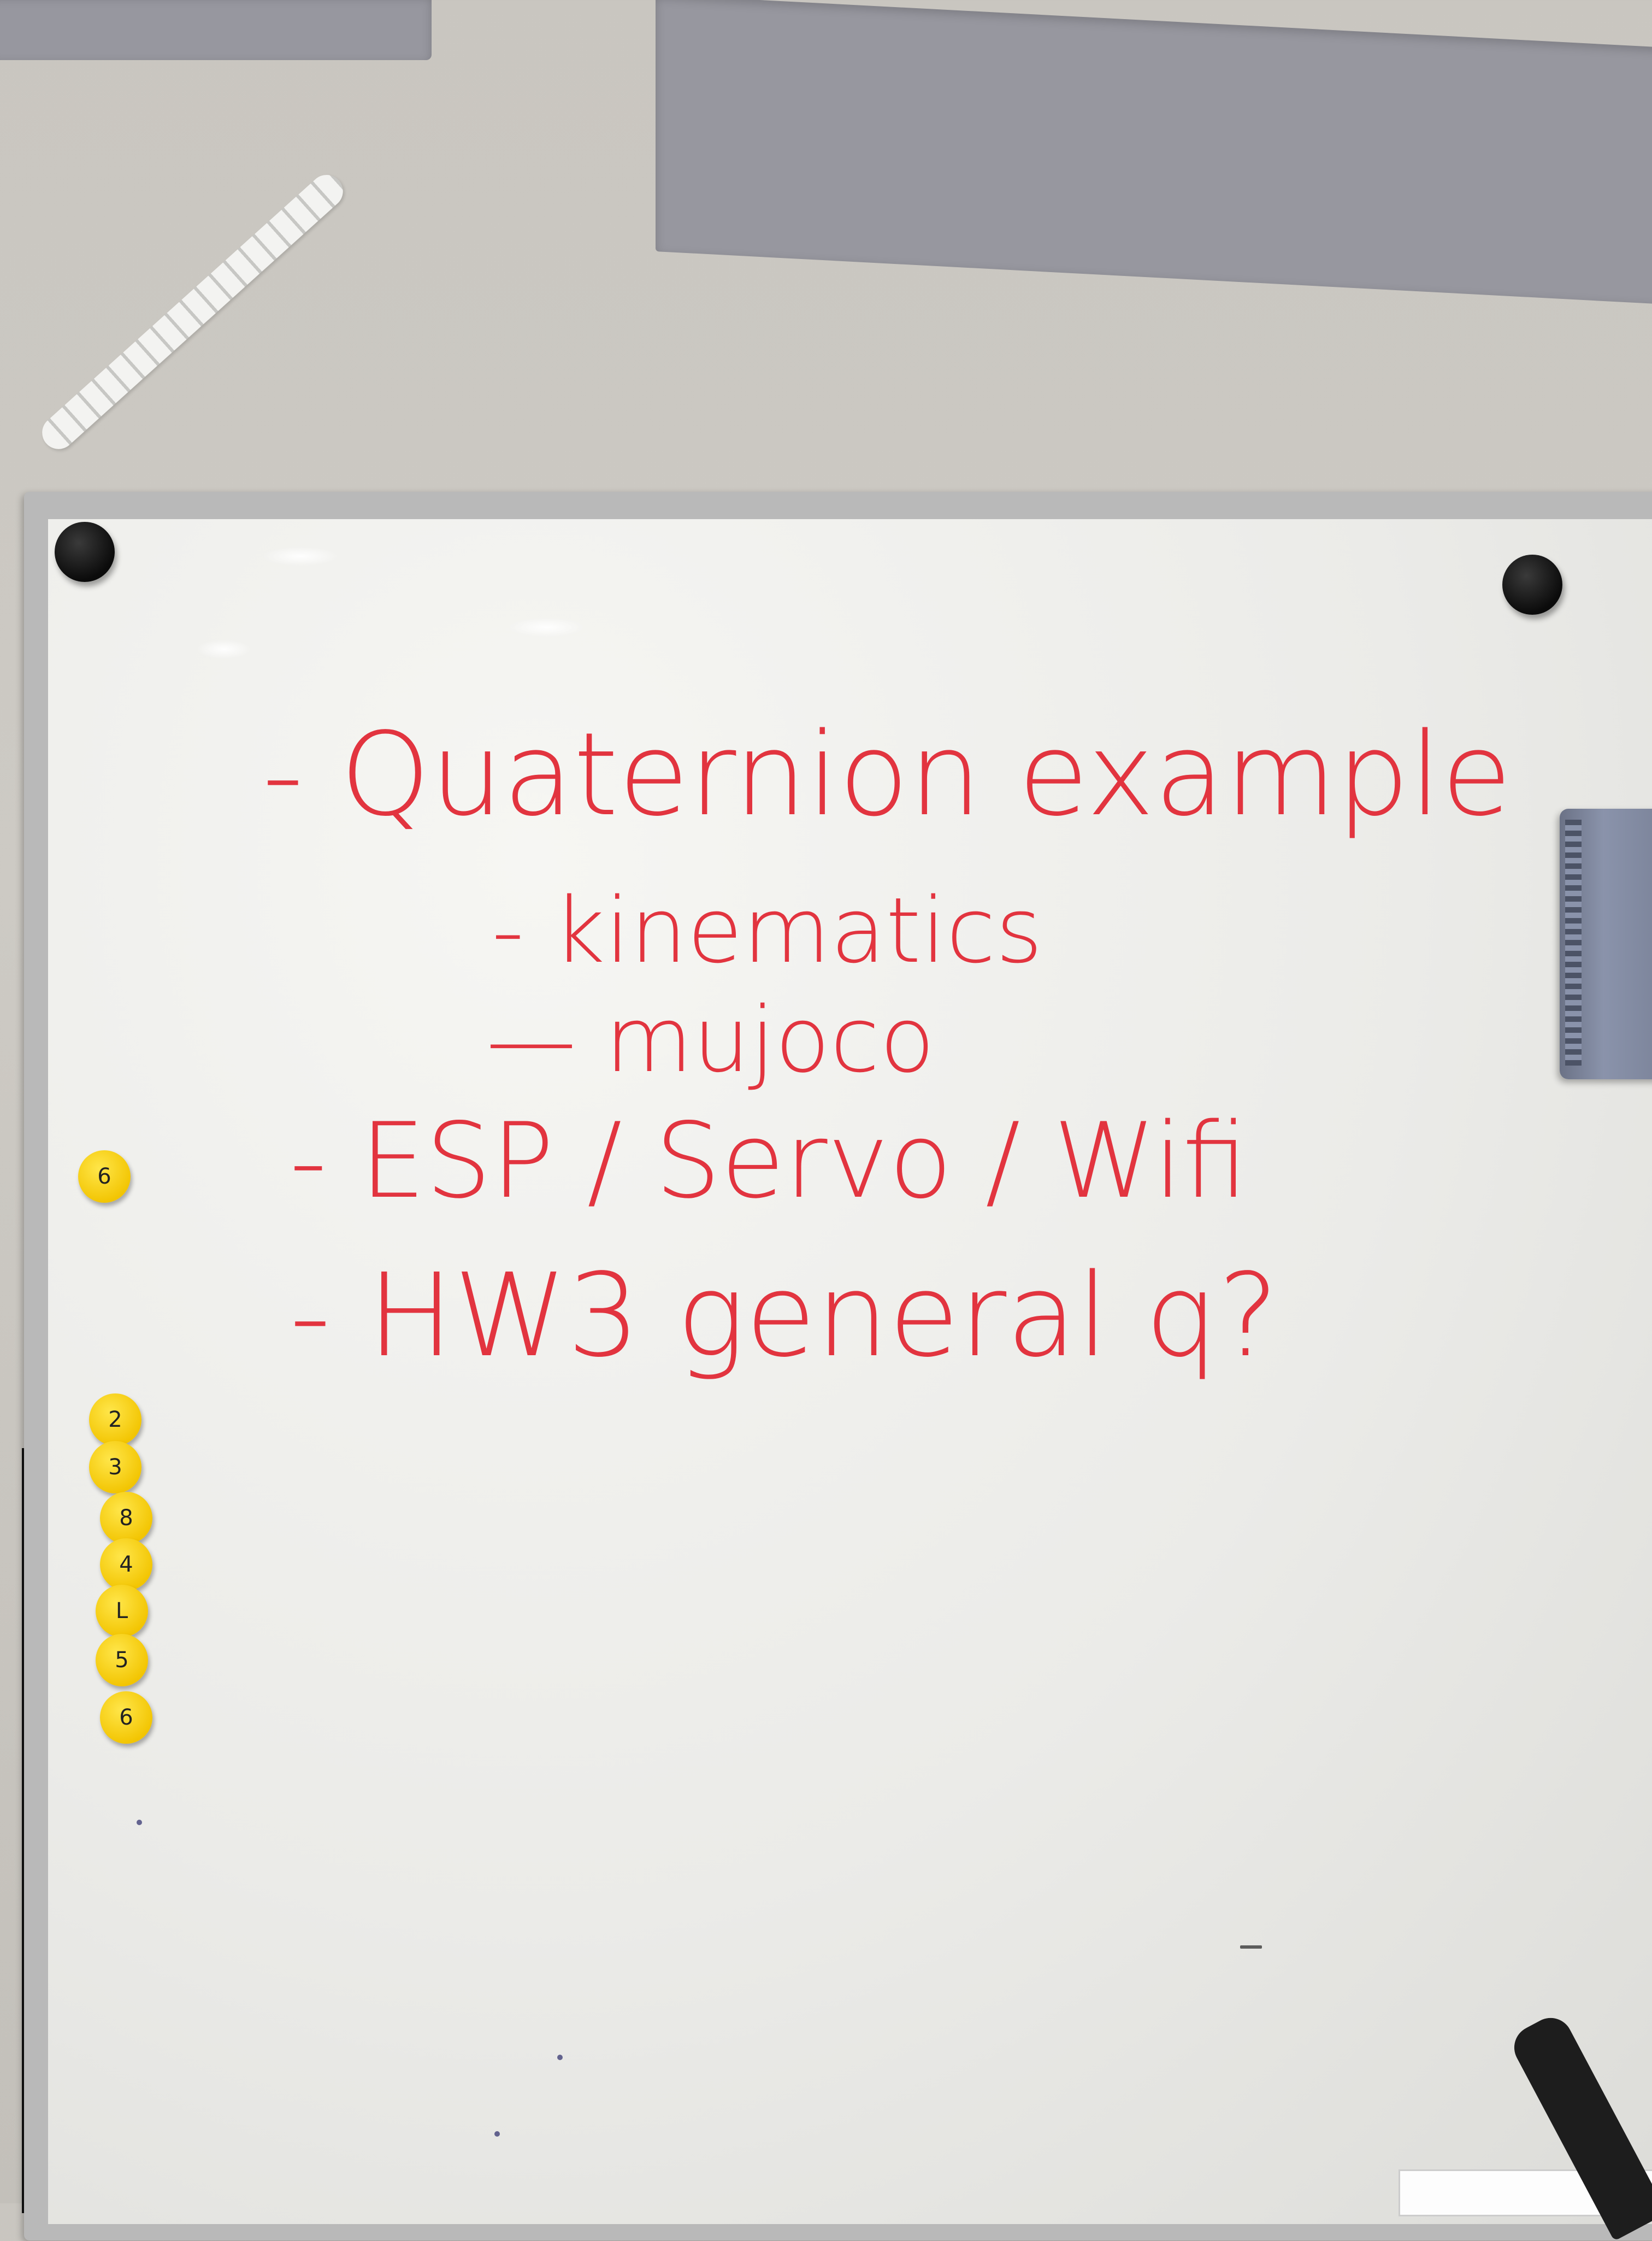 This screenshot has width=1652, height=2241. Describe the element at coordinates (1573, 943) in the screenshot. I see `eraser-grip` at that location.